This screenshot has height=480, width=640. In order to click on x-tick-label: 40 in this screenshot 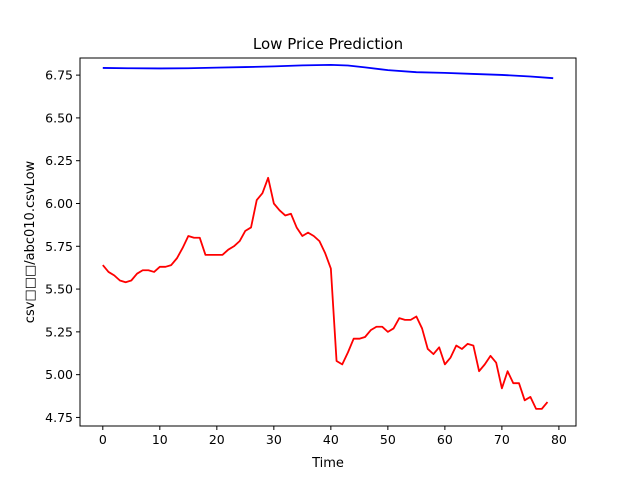, I will do `click(331, 439)`.